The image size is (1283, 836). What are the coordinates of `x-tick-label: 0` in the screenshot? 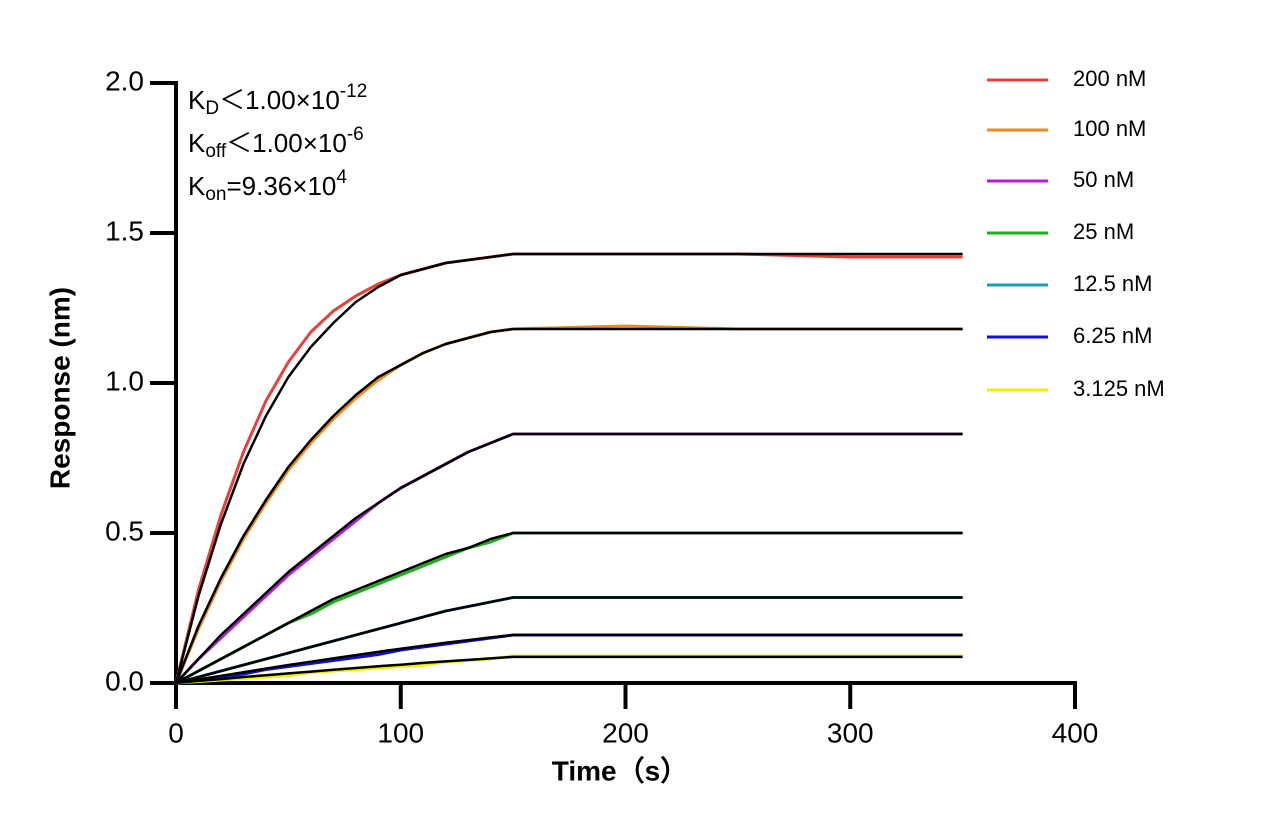 It's located at (176, 732).